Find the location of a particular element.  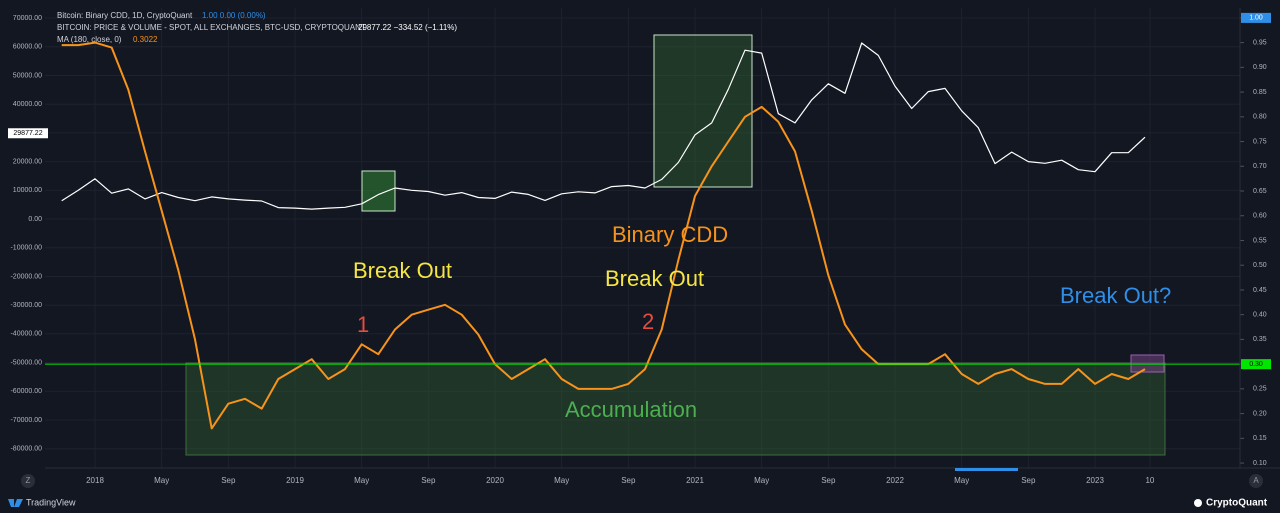

y2-tick-label: 0.25 is located at coordinates (1260, 389).